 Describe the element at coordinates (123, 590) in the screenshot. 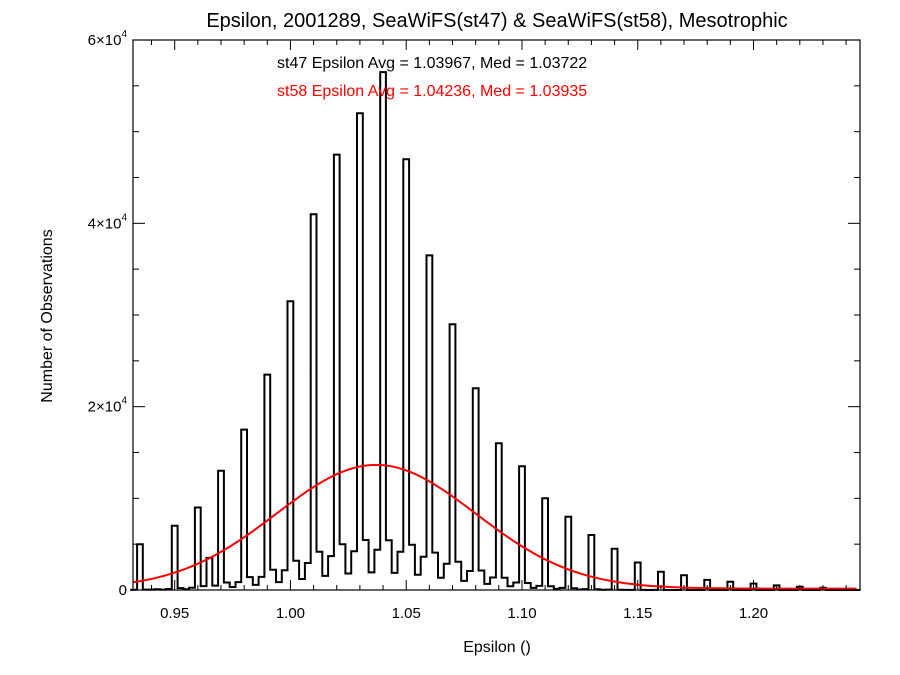

I see `y-tick-label: 0` at that location.